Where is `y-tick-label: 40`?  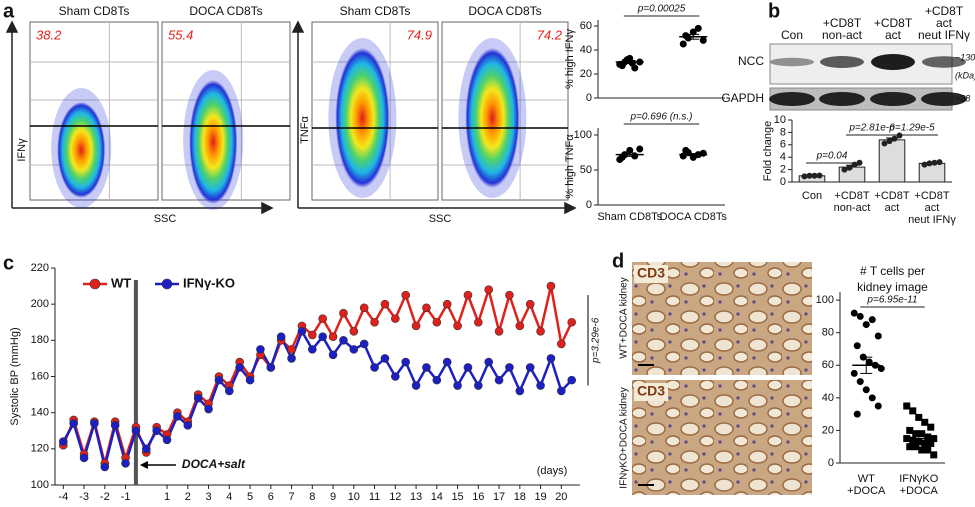
y-tick-label: 40 is located at coordinates (828, 398).